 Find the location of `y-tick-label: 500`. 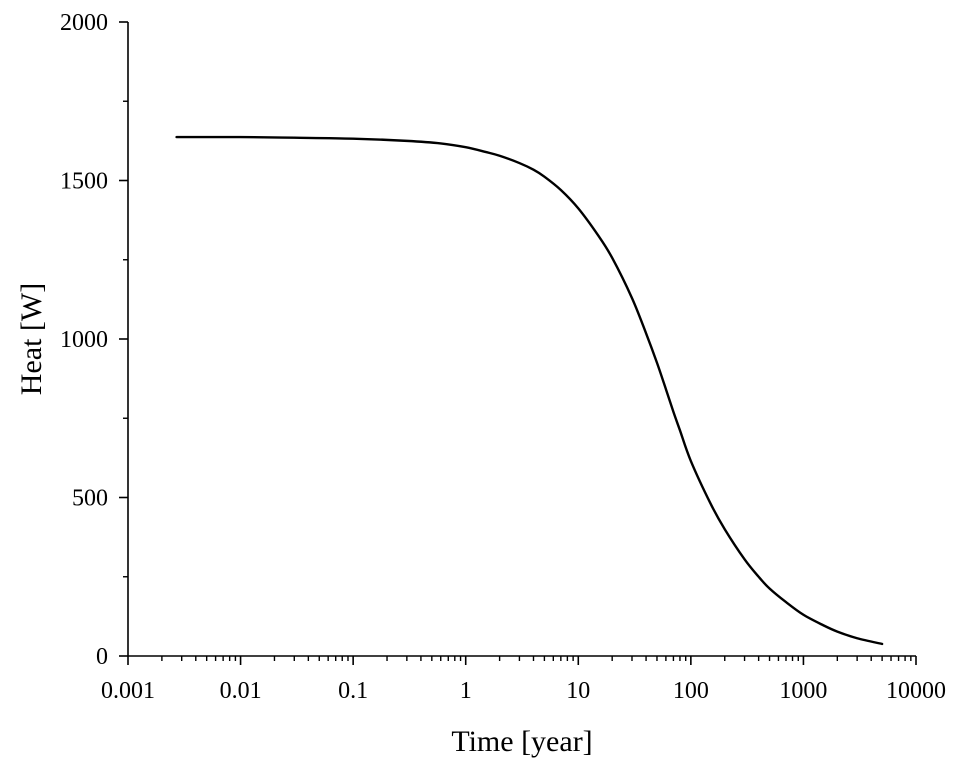

y-tick-label: 500 is located at coordinates (90, 499).